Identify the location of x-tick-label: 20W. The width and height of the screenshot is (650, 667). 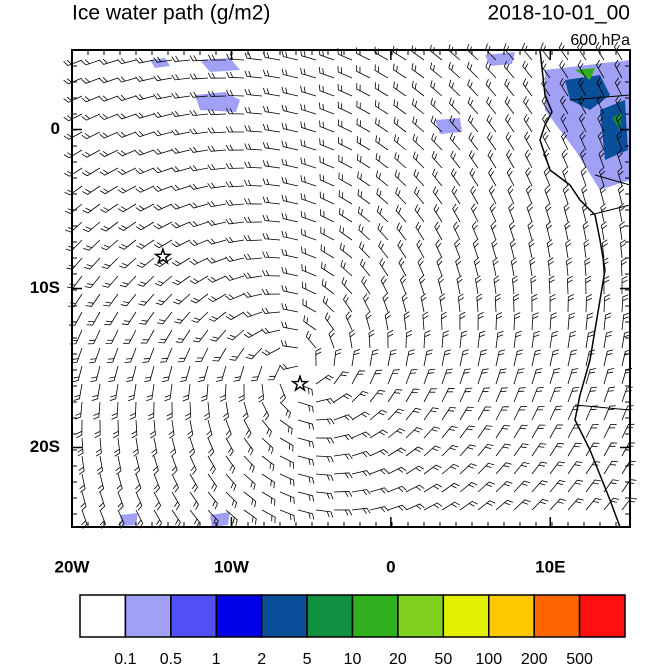
(73, 566).